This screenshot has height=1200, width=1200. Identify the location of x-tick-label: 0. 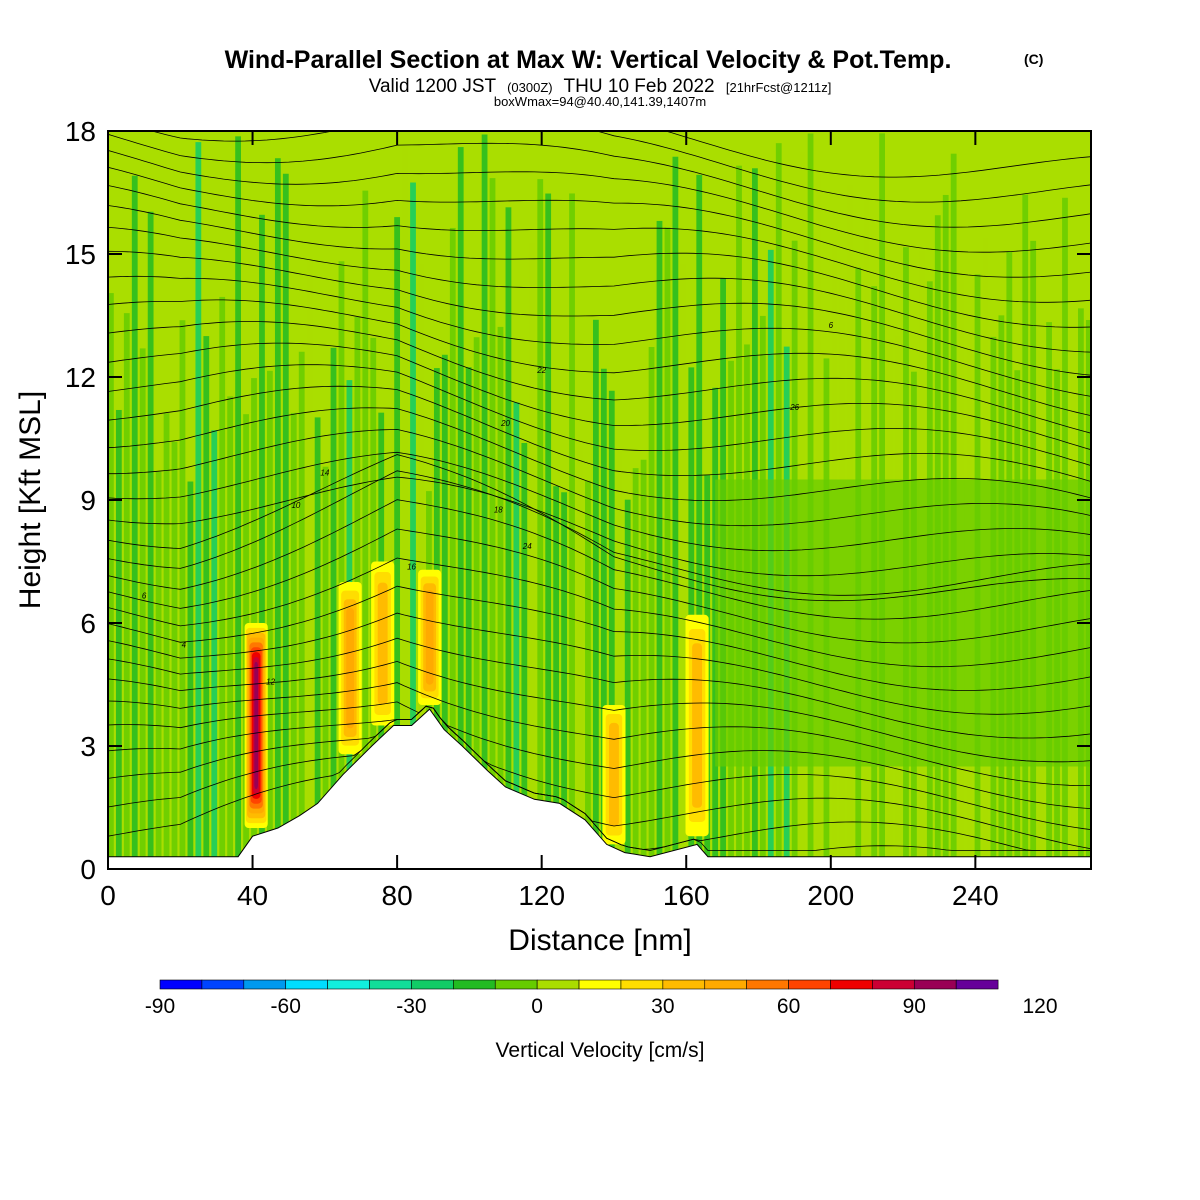
(108, 895).